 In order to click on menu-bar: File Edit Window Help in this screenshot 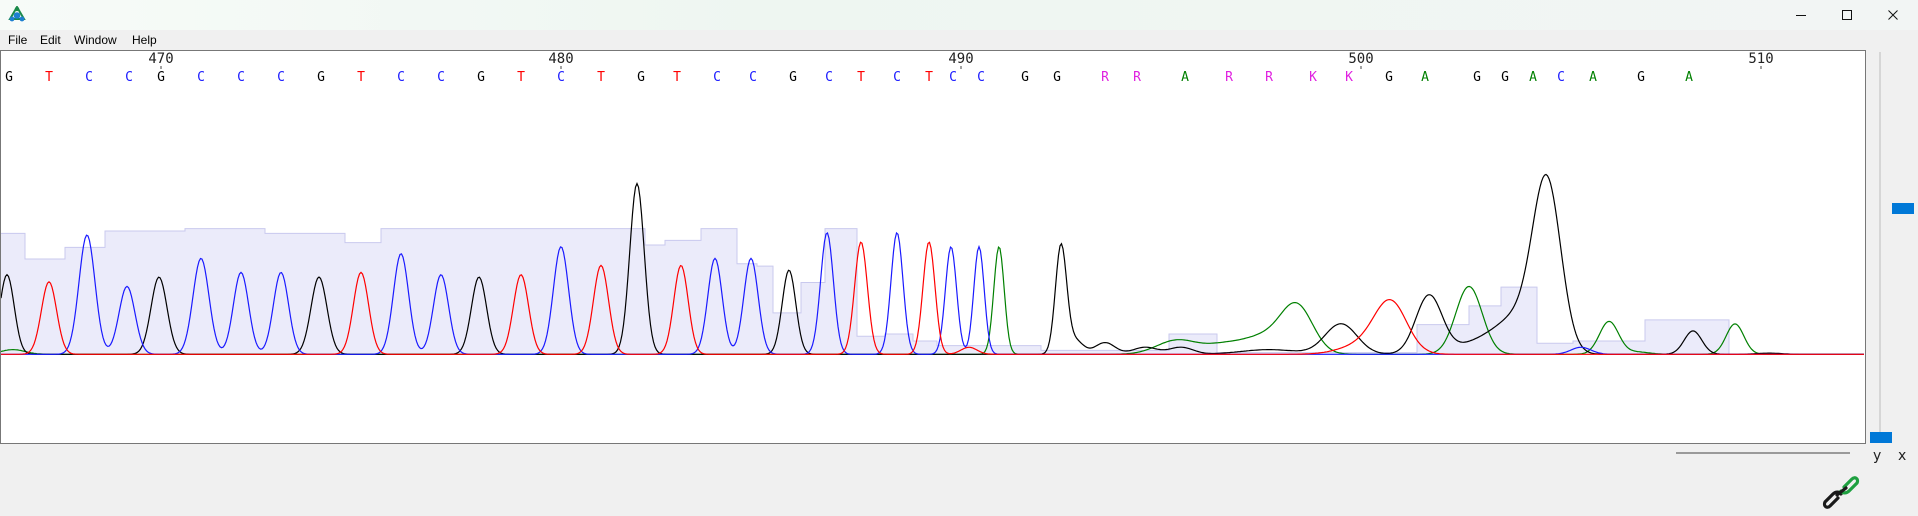, I will do `click(959, 40)`.